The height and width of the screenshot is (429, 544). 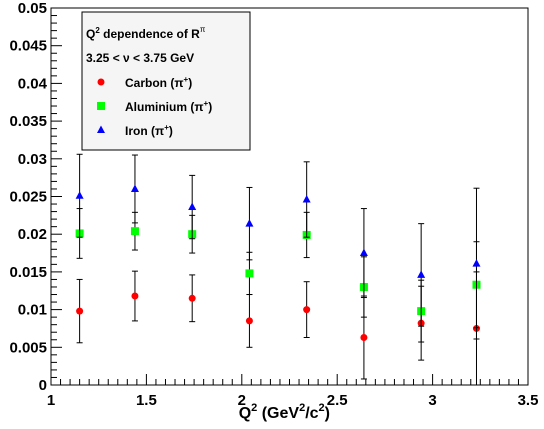 I want to click on legend-entries: Carbon (π+) Aluminium (π+) Iron (π+), so click(x=154, y=106).